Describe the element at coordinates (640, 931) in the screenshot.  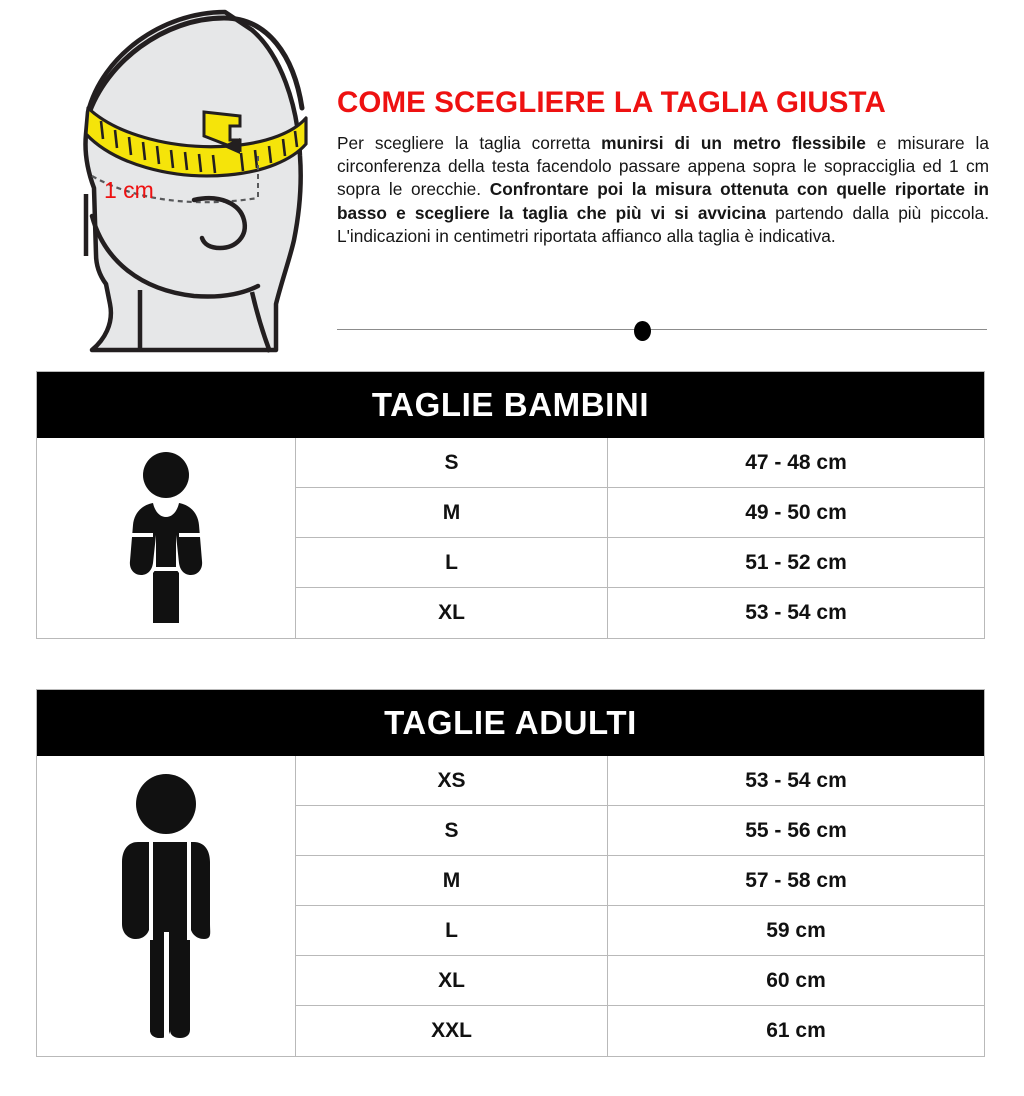
I see `table-row: L 59 cm` at that location.